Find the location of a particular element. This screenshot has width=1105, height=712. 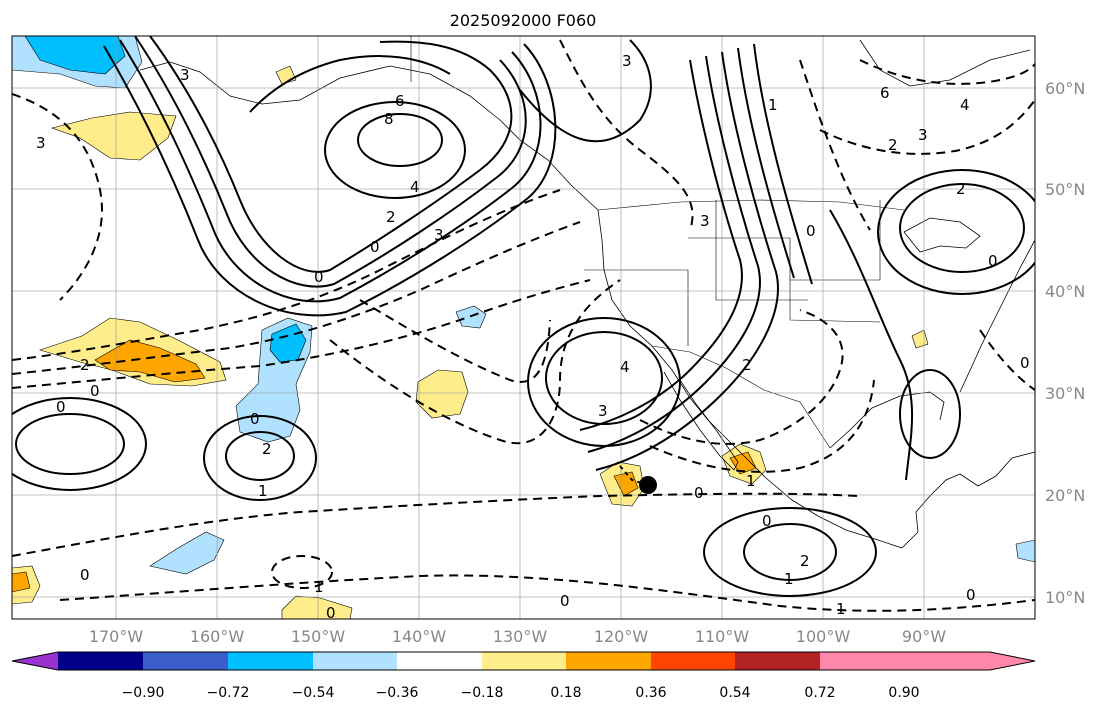

latitude-labels: 60°N 50°N 40°N 30°N 20°N 10°N is located at coordinates (1065, 343).